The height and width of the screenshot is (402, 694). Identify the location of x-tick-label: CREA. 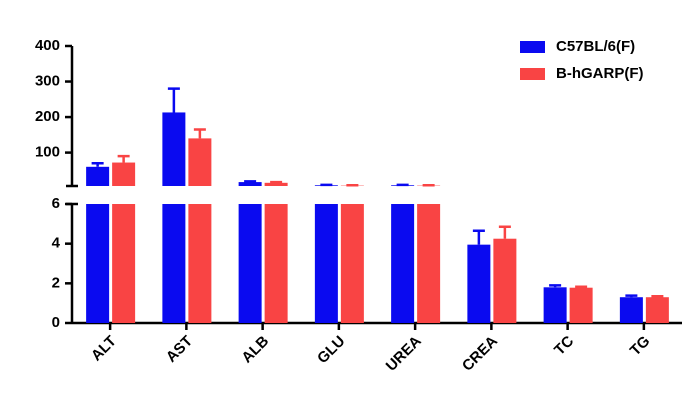
(480, 354).